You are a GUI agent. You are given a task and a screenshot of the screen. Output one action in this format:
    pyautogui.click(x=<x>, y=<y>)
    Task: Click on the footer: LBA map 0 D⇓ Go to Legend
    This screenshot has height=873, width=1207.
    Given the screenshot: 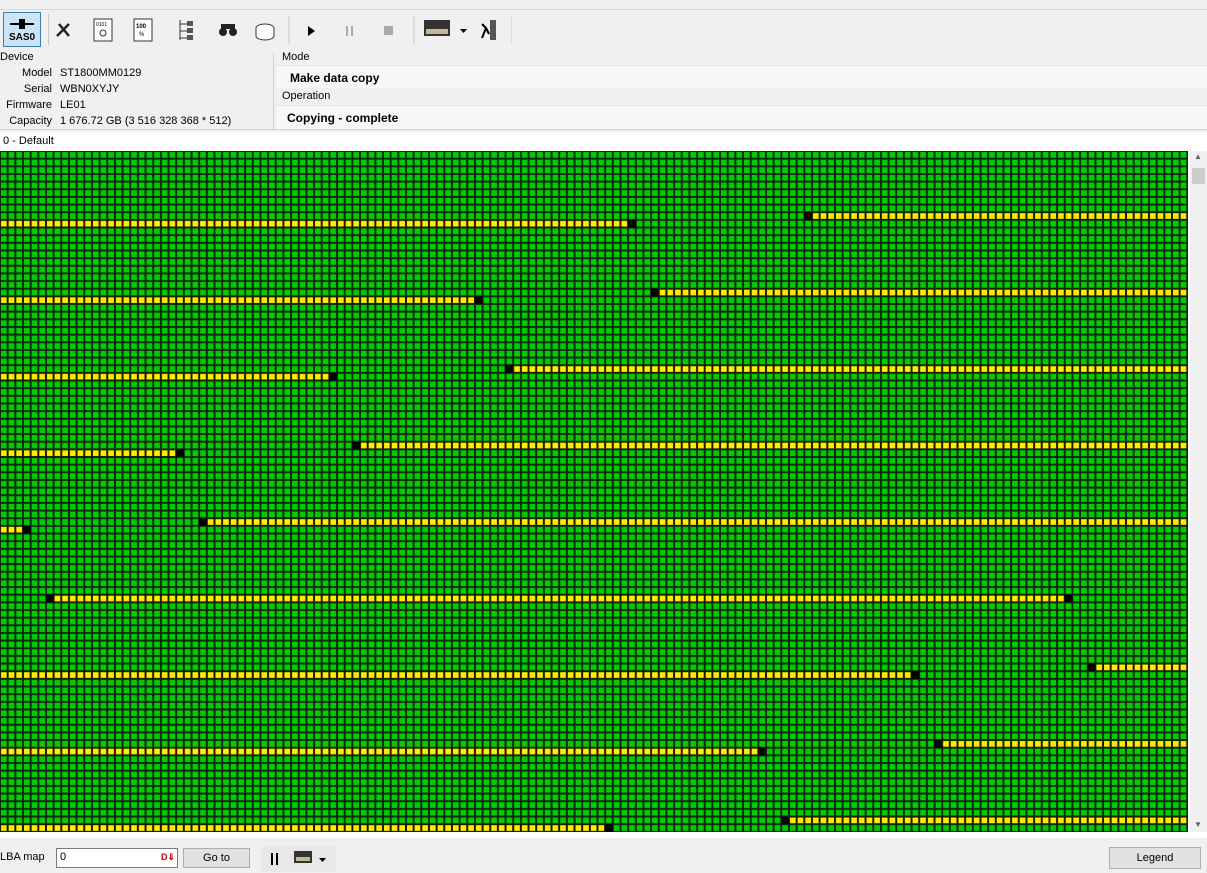 What is the action you would take?
    pyautogui.click(x=603, y=855)
    